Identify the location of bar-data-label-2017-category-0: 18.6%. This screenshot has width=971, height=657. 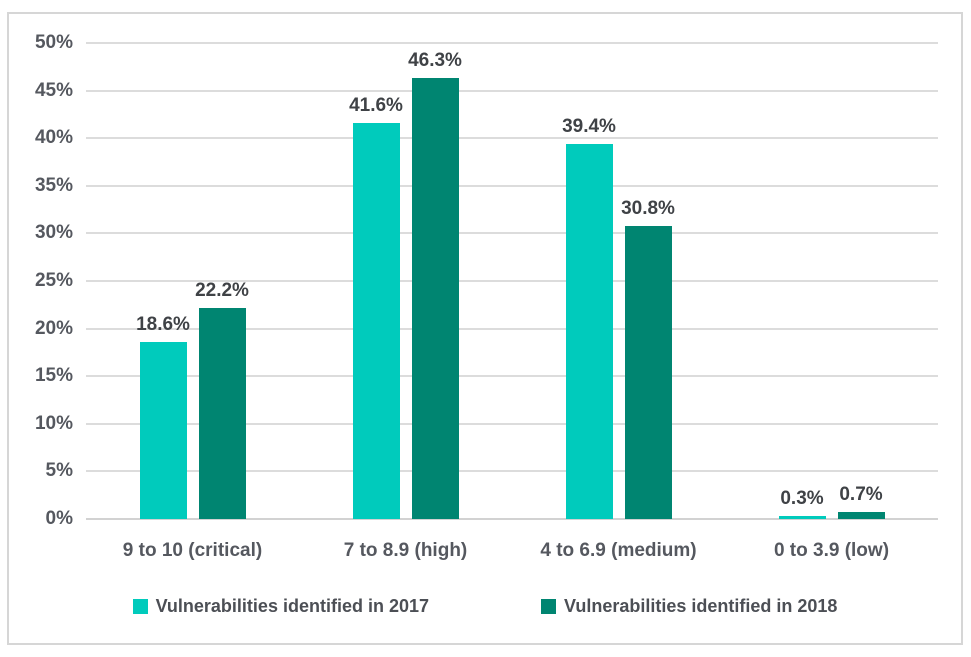
(163, 324).